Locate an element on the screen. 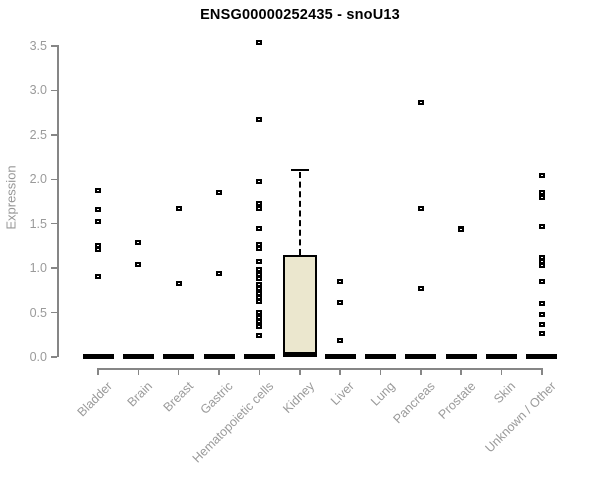 This screenshot has height=500, width=600. x-axis-label-text: Liver is located at coordinates (342, 394).